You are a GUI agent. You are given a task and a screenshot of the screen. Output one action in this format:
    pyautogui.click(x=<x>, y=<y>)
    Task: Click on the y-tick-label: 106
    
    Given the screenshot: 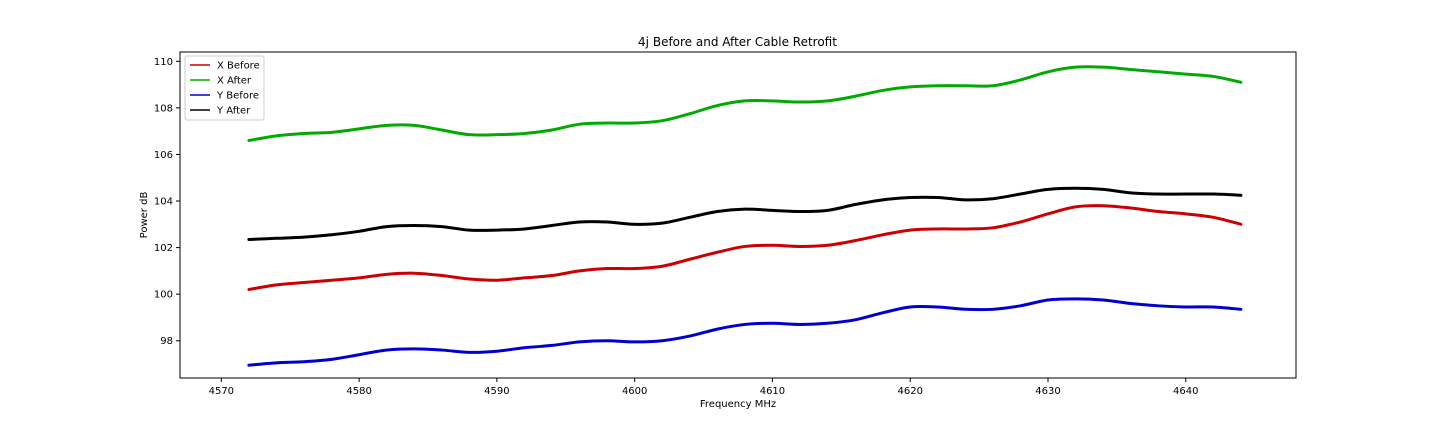 What is the action you would take?
    pyautogui.click(x=163, y=155)
    